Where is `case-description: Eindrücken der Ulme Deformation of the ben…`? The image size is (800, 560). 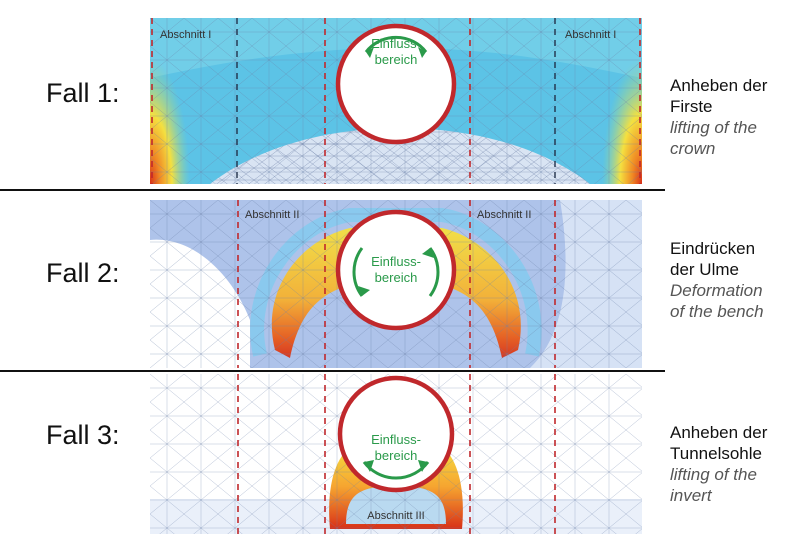 case-description: Eindrücken der Ulme Deformation of the ben… is located at coordinates (717, 280).